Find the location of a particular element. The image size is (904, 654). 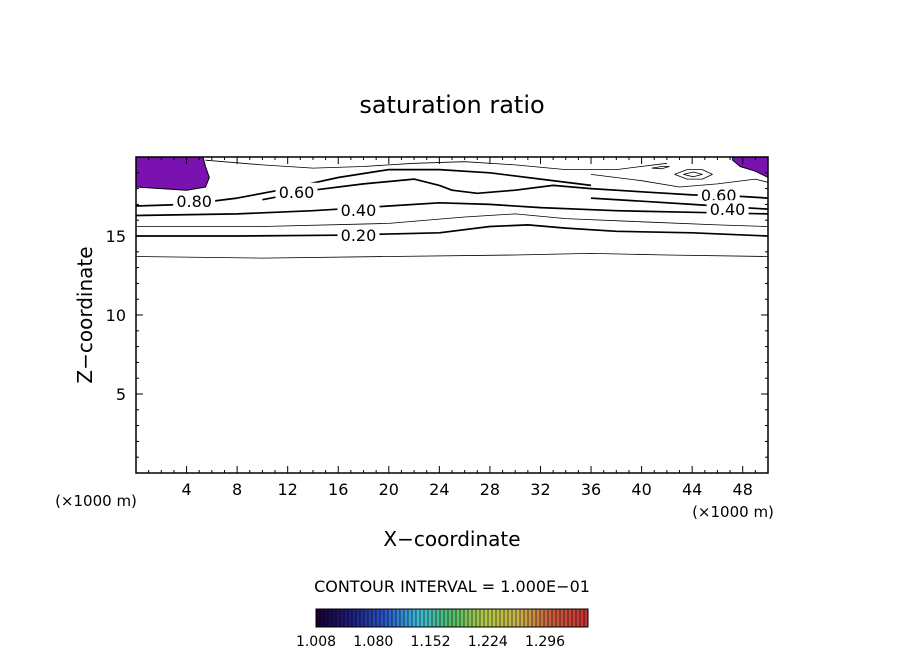

y-axis-label: Z−coordinate is located at coordinates (85, 314).